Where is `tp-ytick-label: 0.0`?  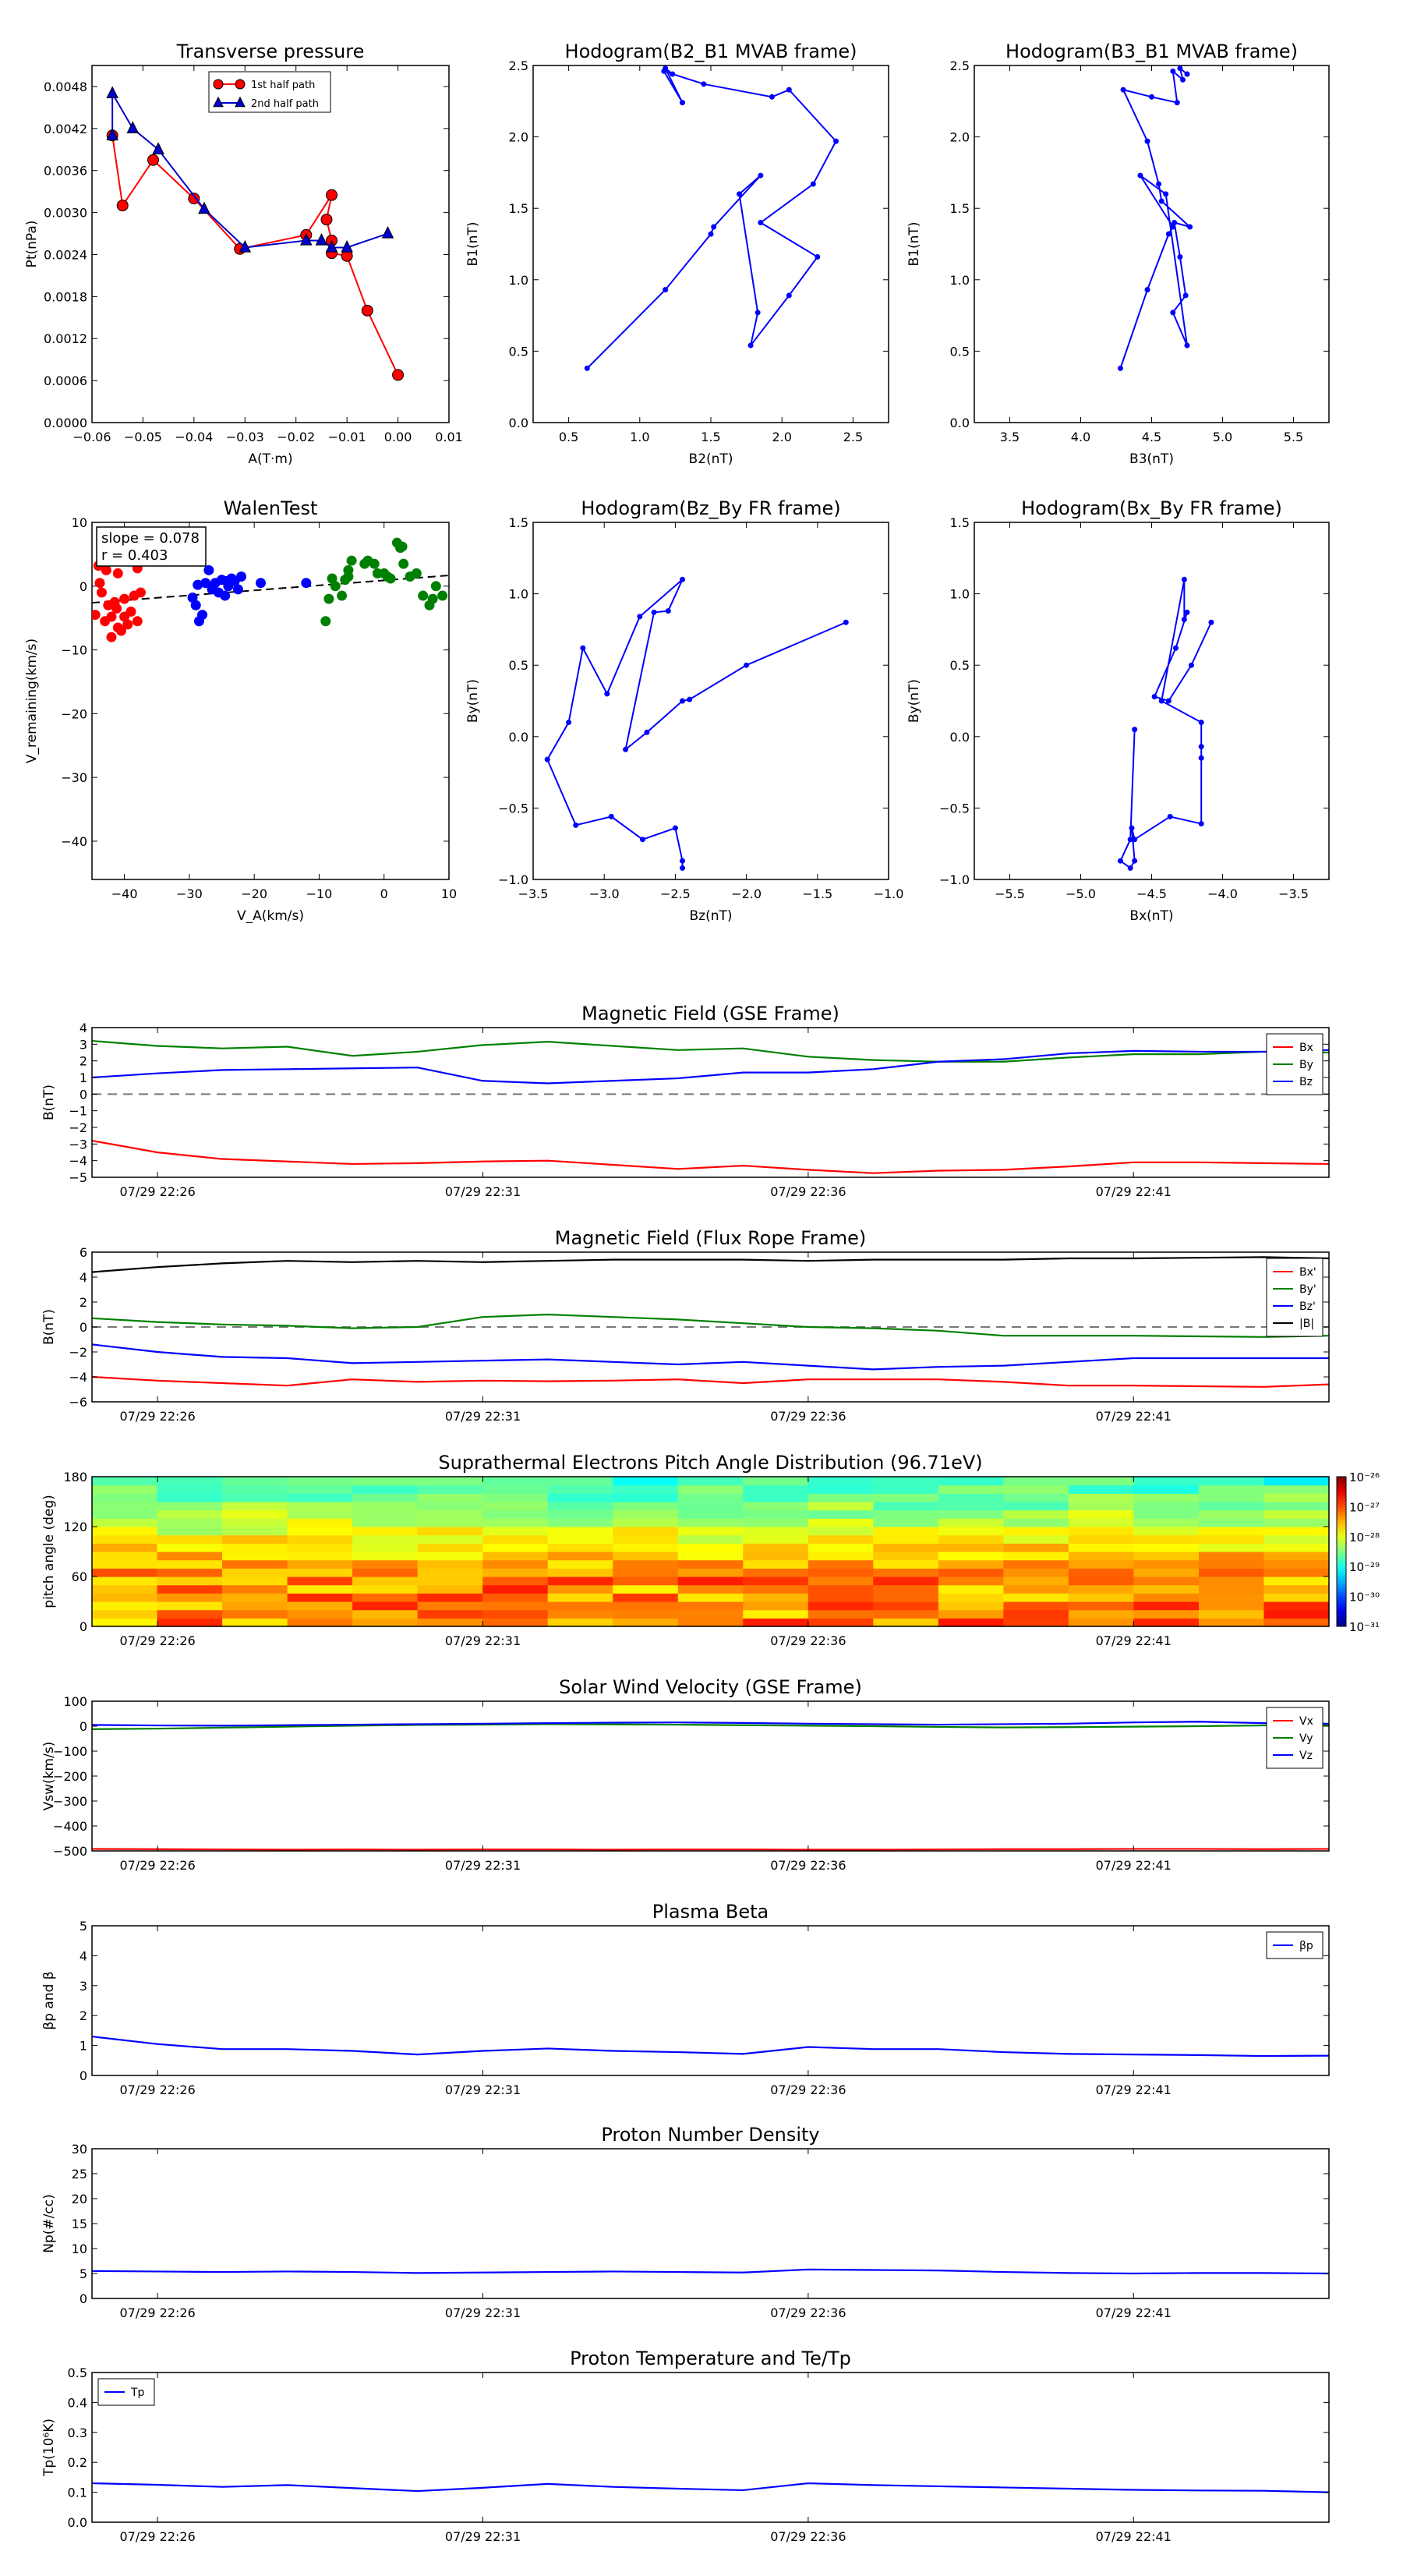 tp-ytick-label: 0.0 is located at coordinates (77, 2522).